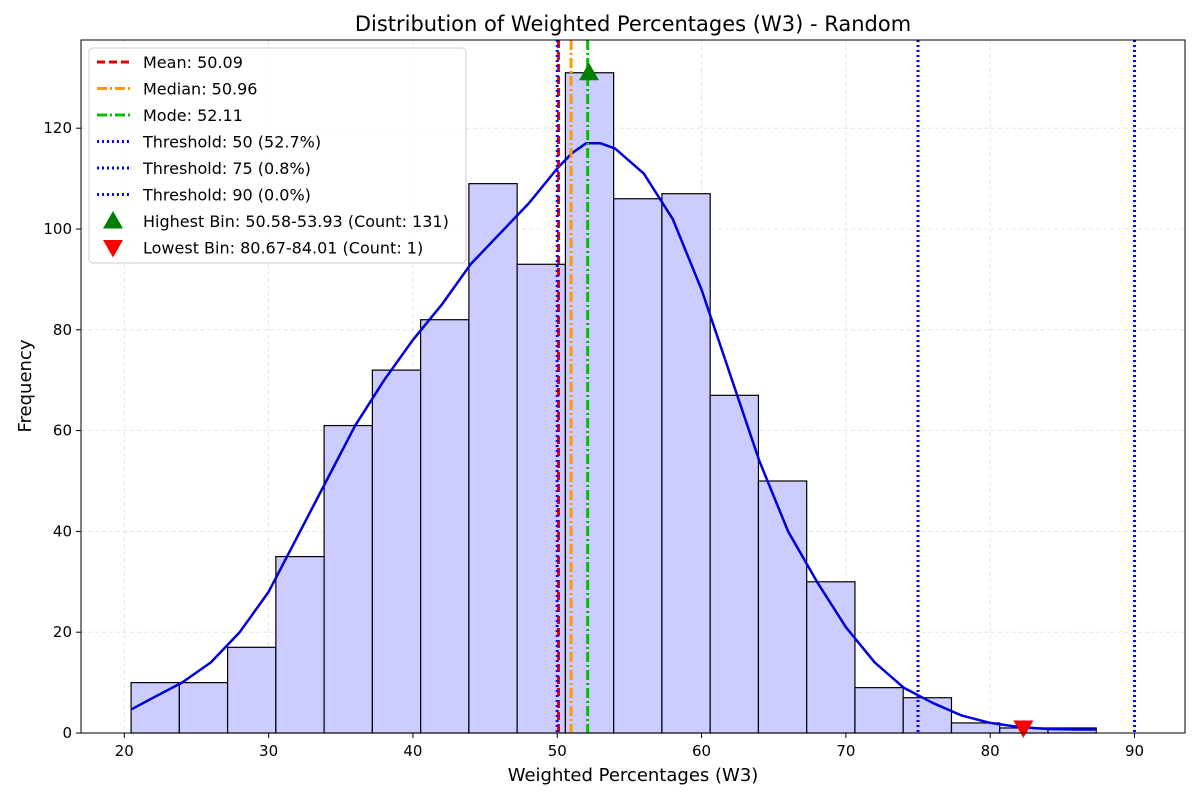 The width and height of the screenshot is (1200, 800). I want to click on y-tick-label: 20, so click(62, 632).